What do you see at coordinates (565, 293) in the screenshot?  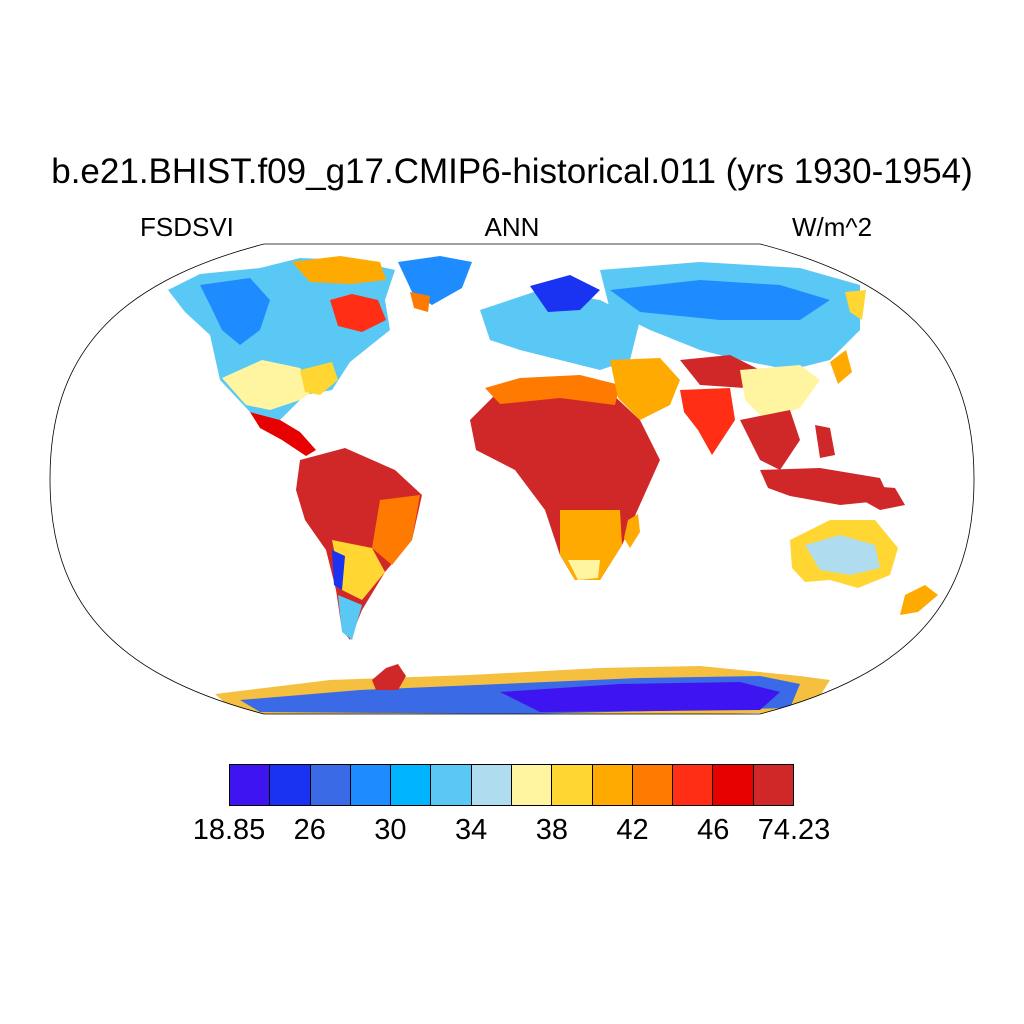 I see `scandinavia` at bounding box center [565, 293].